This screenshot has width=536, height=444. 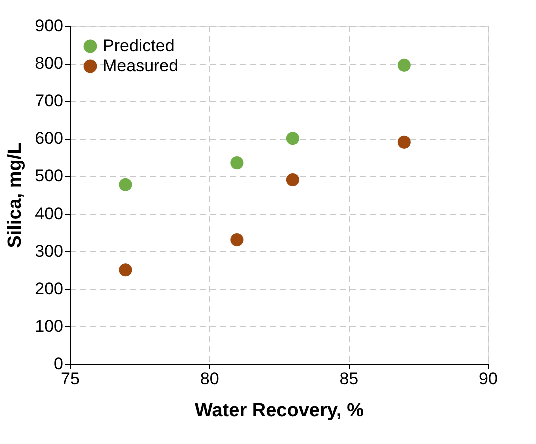 What do you see at coordinates (141, 66) in the screenshot?
I see `legend-label: Measured` at bounding box center [141, 66].